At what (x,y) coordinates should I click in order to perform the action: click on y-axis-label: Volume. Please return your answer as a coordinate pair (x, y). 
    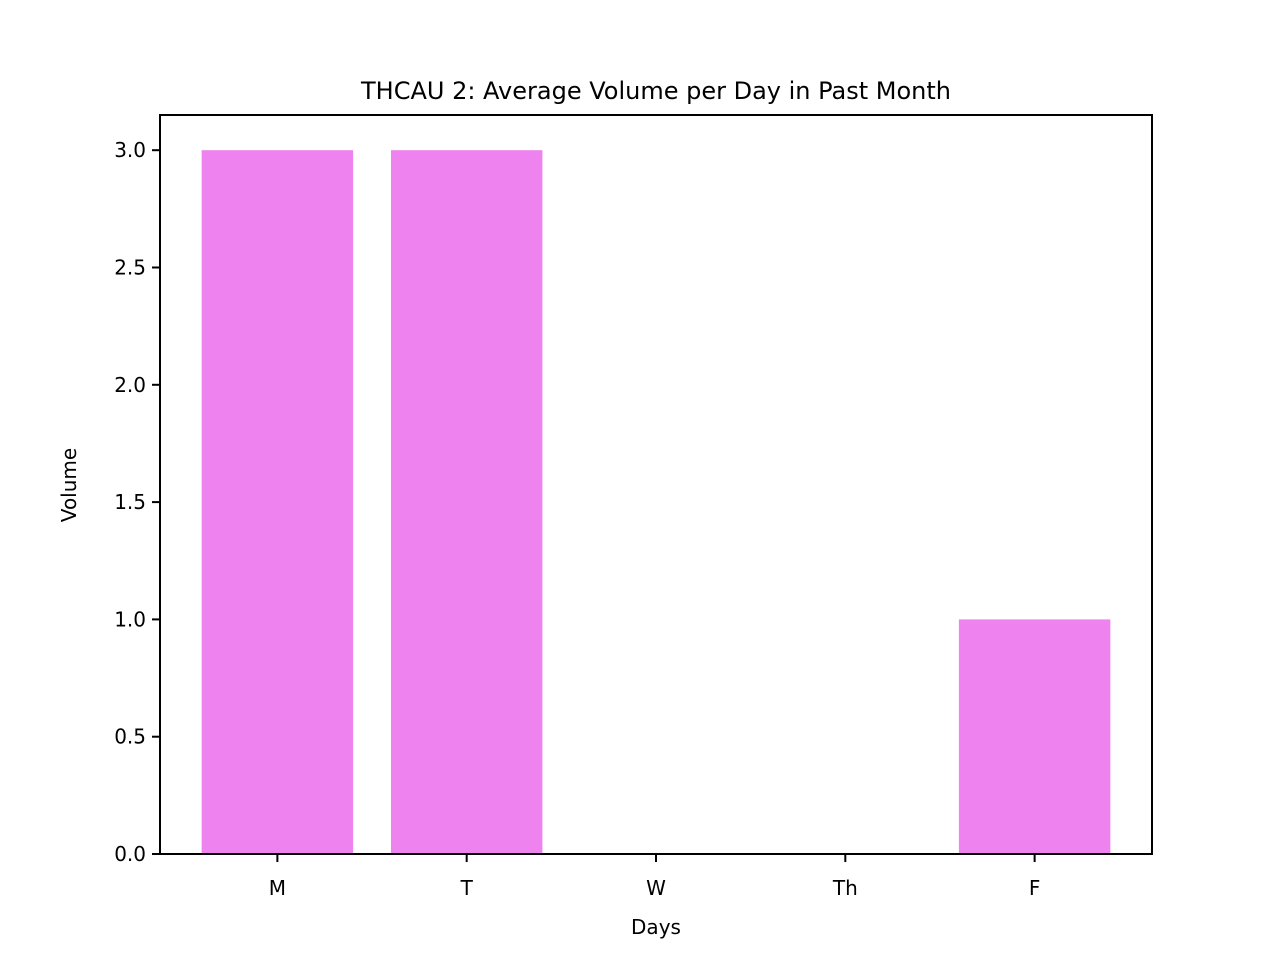
    Looking at the image, I should click on (69, 485).